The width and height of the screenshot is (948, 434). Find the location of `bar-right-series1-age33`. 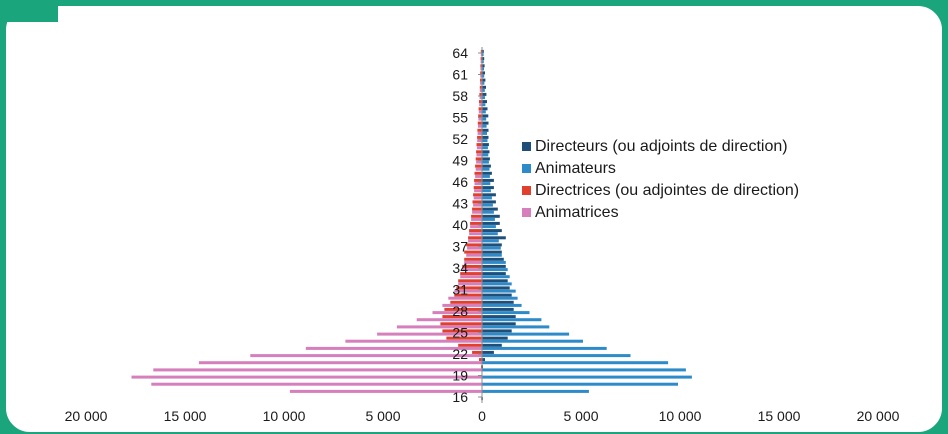

bar-right-series1-age33 is located at coordinates (496, 277).